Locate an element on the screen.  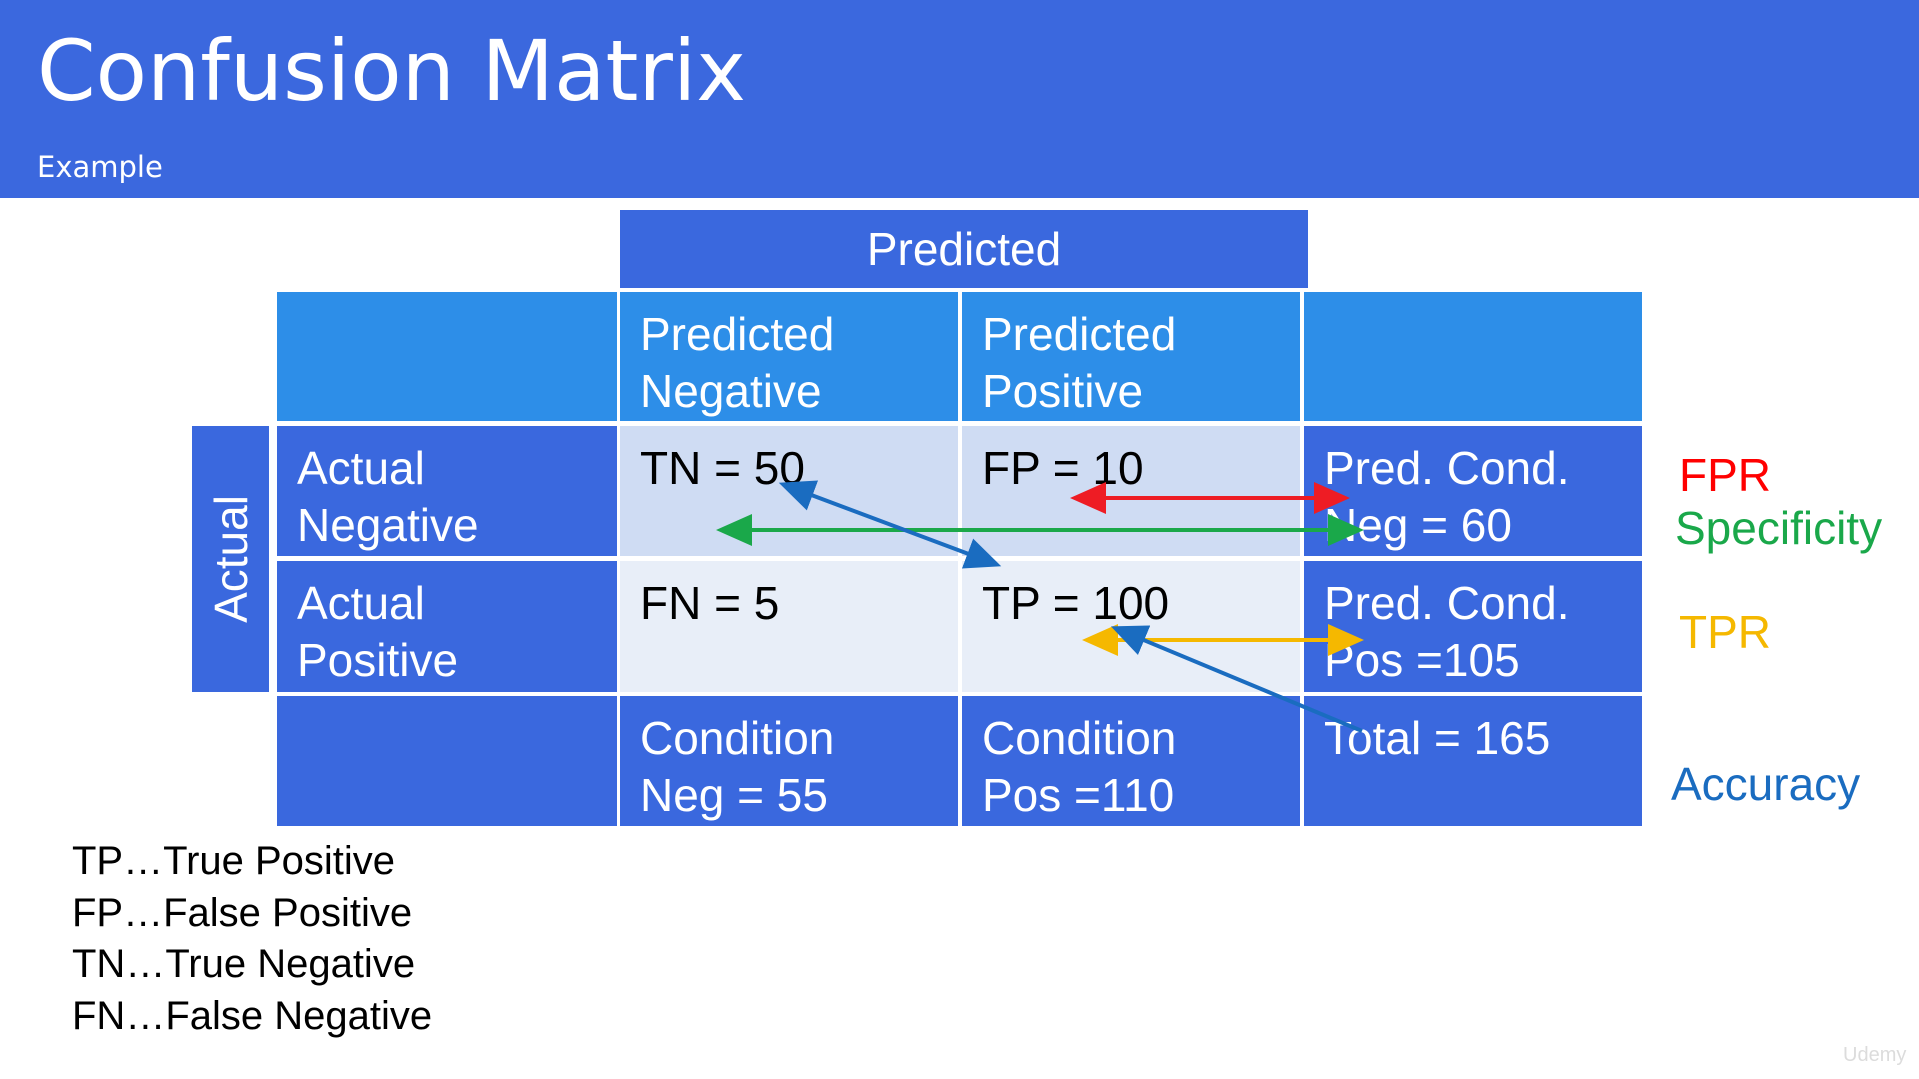
udemy-watermark: Udemy is located at coordinates (1875, 1055).